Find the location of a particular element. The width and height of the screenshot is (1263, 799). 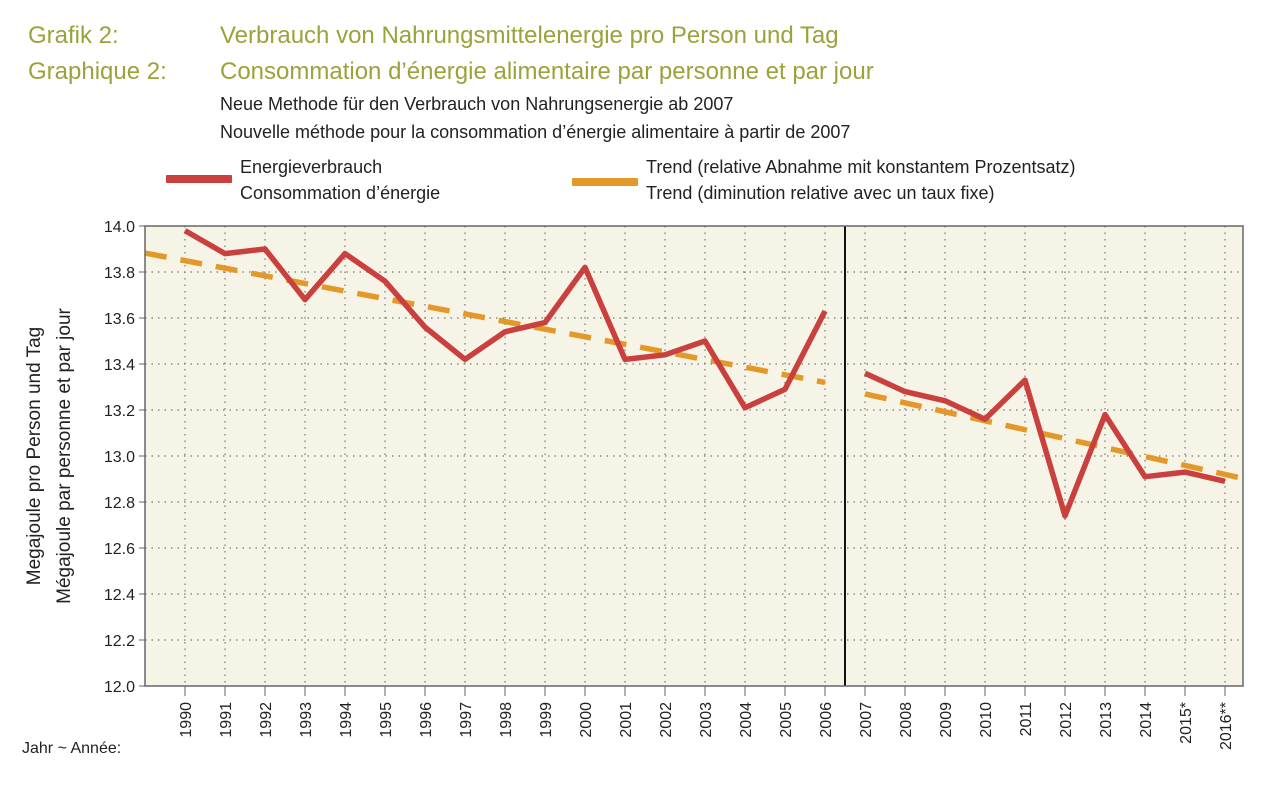

x-tick-label: 2010 is located at coordinates (986, 720).